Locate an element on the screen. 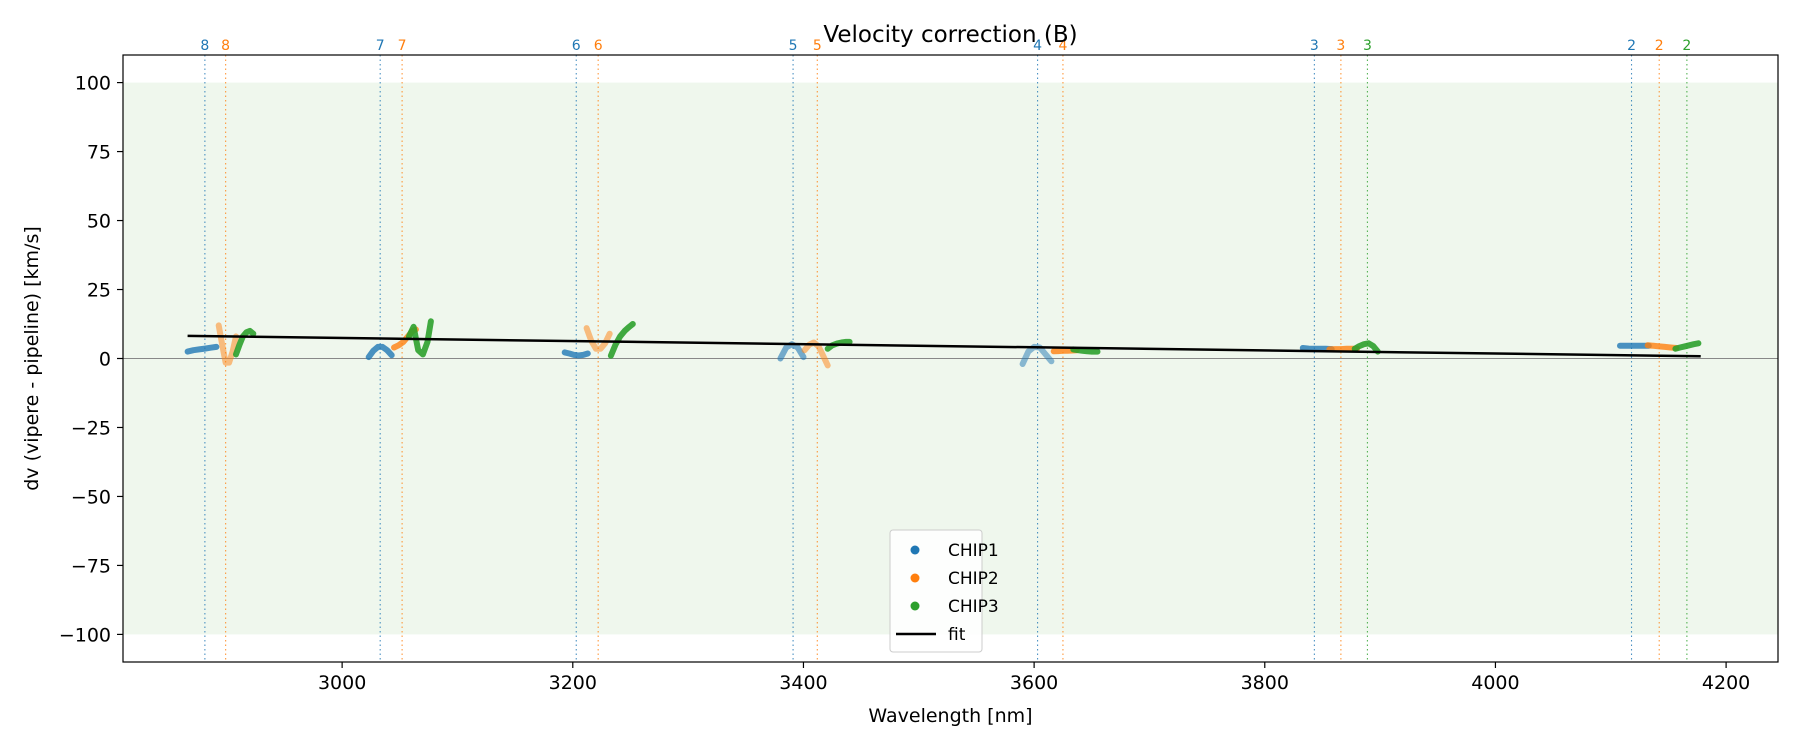  order-label-chip2-8: 8 is located at coordinates (225, 46).